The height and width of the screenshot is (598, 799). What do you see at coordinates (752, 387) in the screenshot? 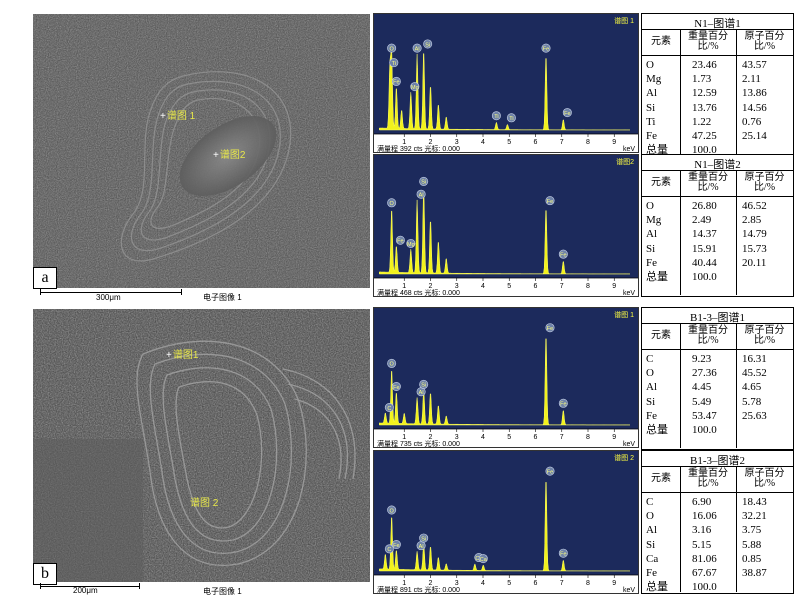
I see `cell-atomic: 4.65` at bounding box center [752, 387].